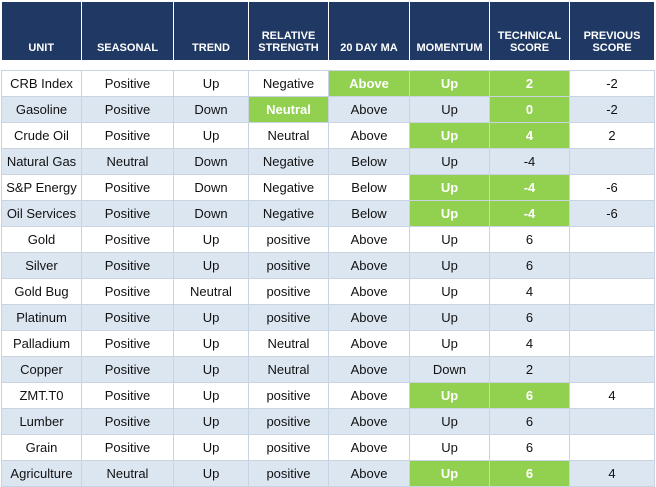 Image resolution: width=656 pixels, height=487 pixels. I want to click on table-row: Silver Positive Up positive Above Up 6, so click(328, 265).